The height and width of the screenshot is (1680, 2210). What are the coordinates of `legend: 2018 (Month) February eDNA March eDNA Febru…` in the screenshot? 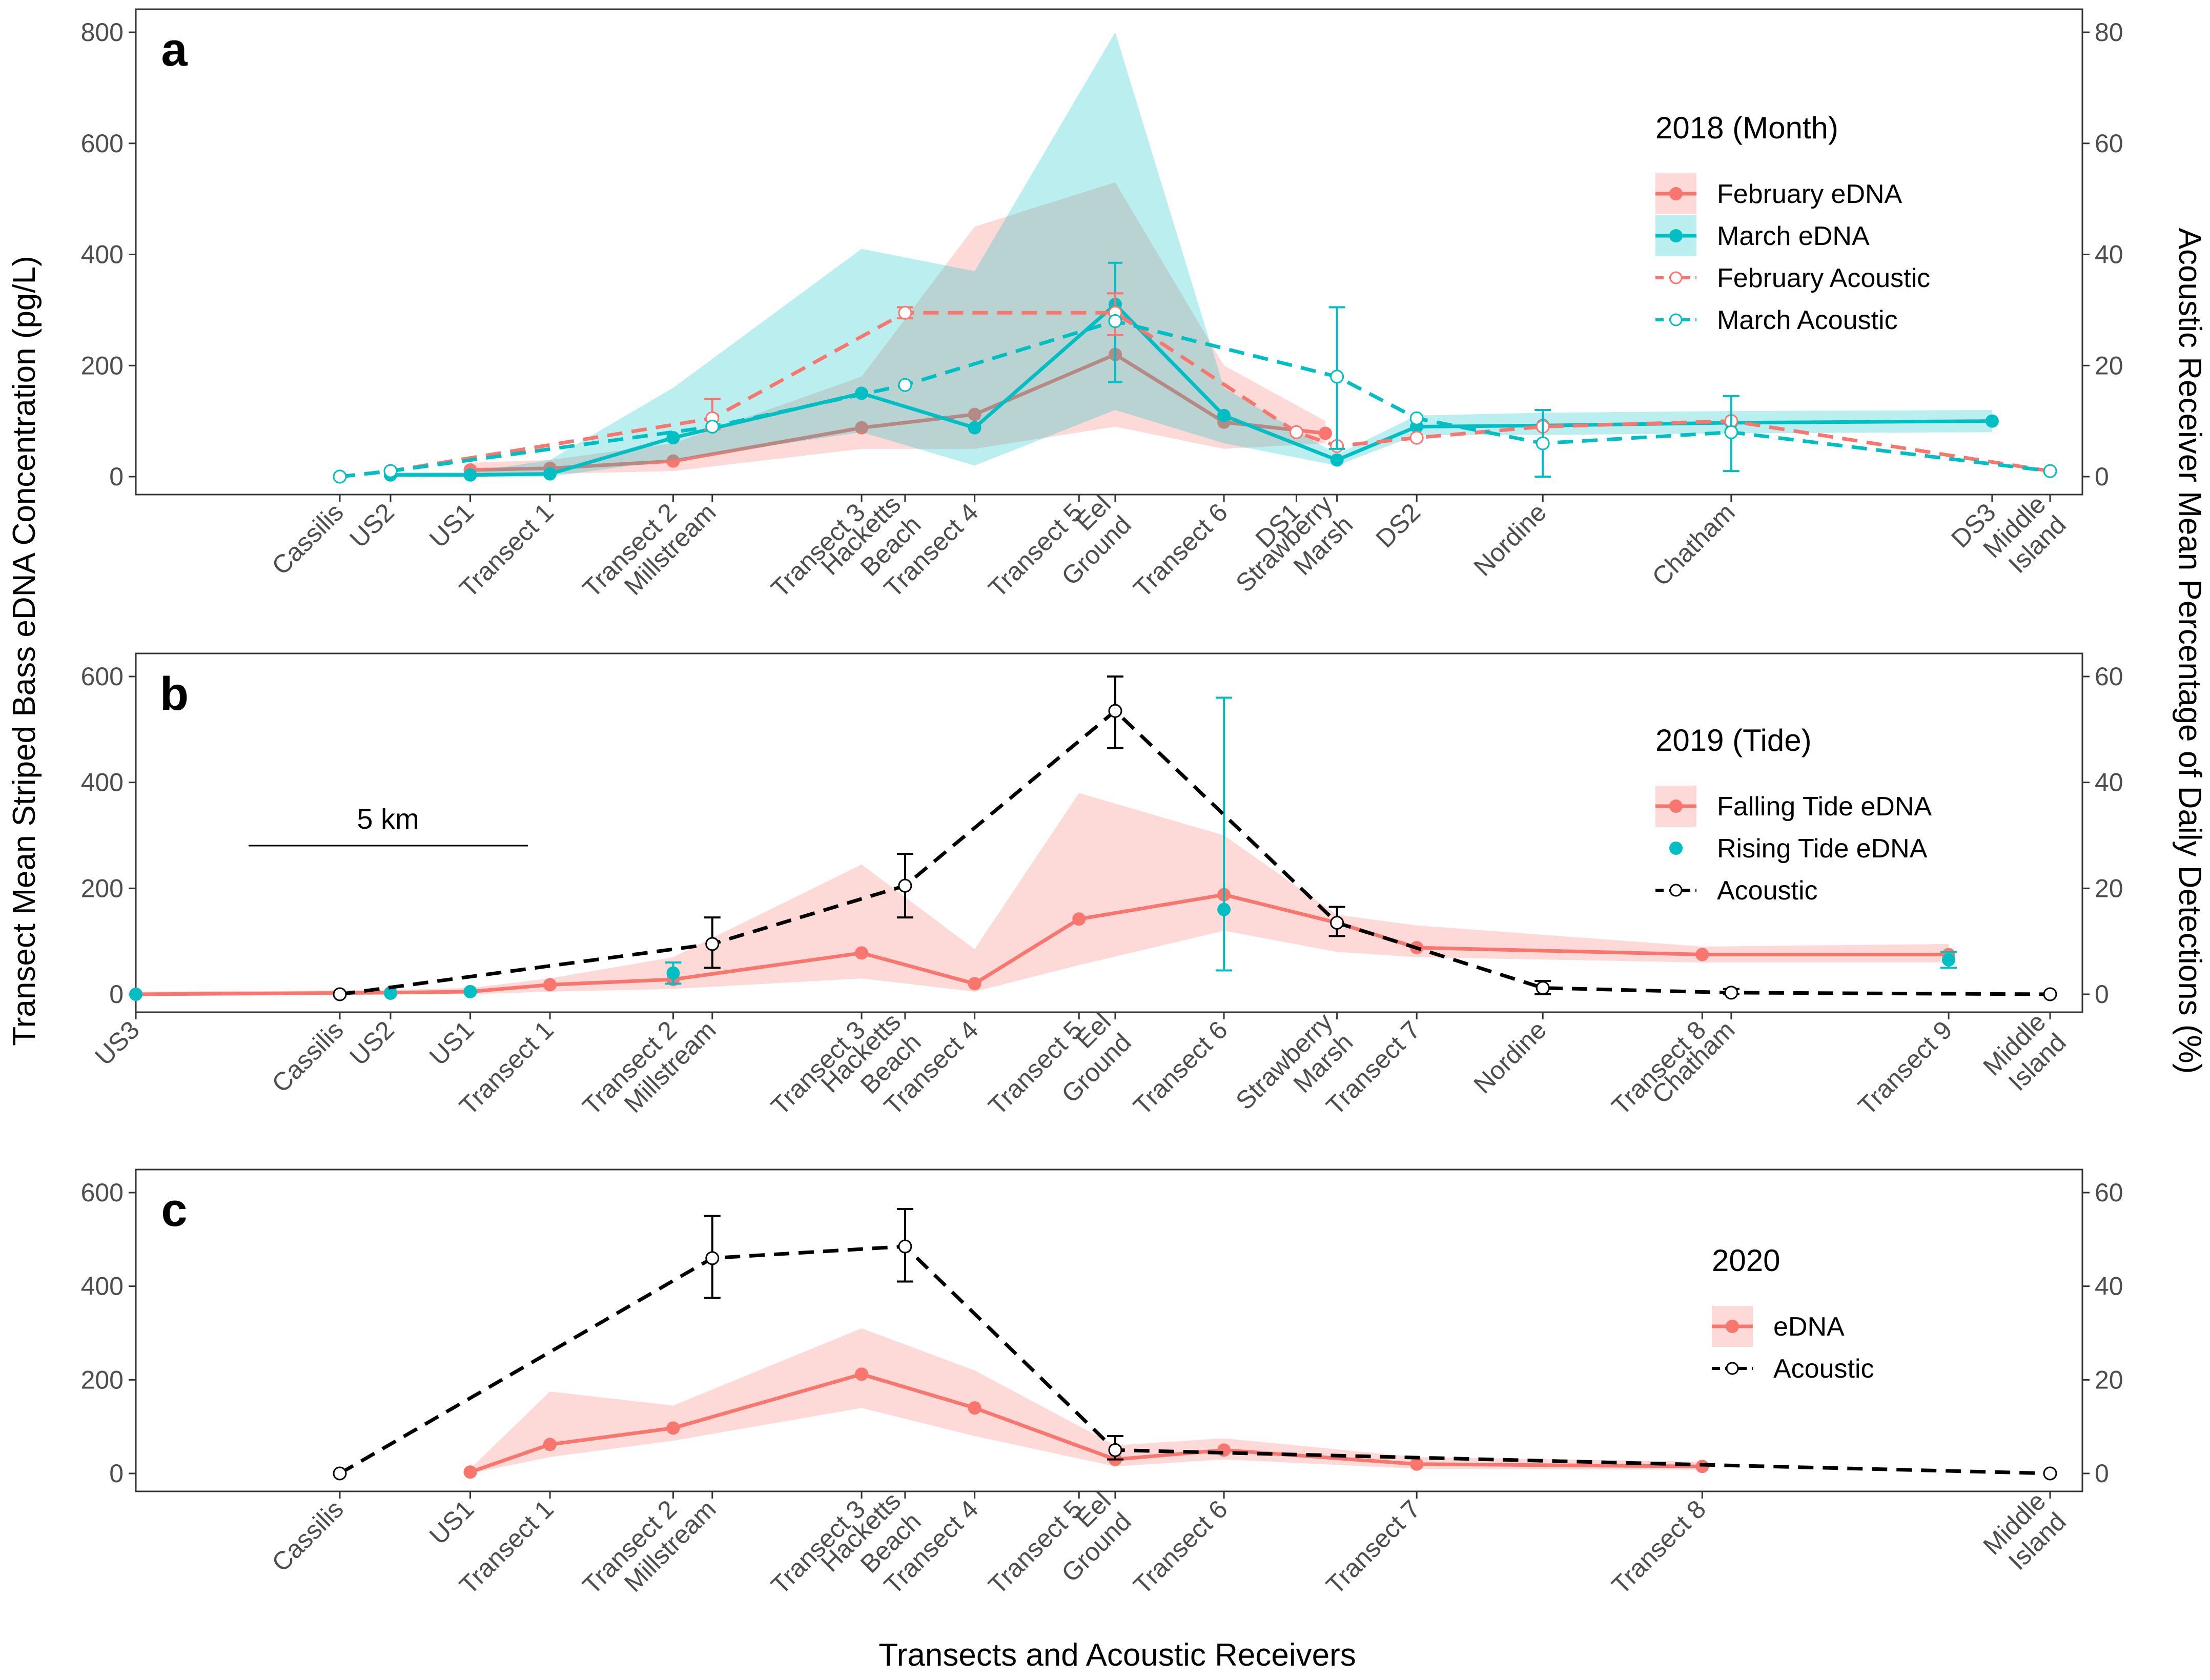 It's located at (1792, 223).